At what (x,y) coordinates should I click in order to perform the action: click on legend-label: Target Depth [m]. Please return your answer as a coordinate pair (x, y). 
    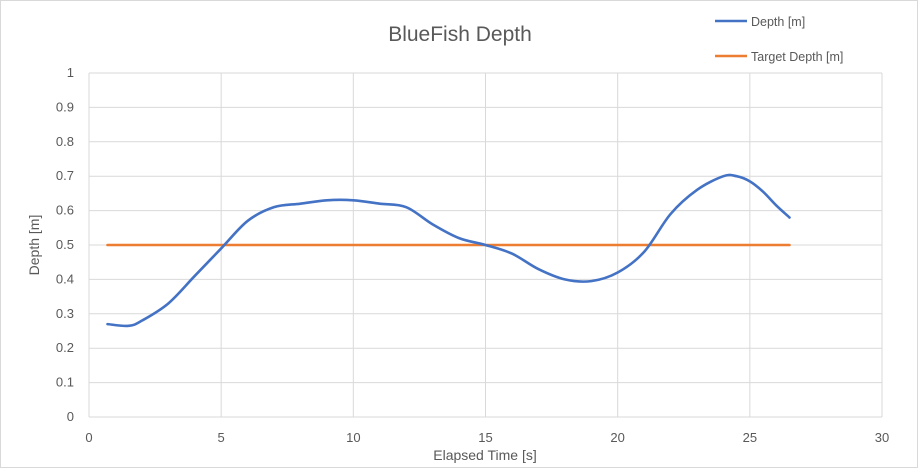
    Looking at the image, I should click on (797, 57).